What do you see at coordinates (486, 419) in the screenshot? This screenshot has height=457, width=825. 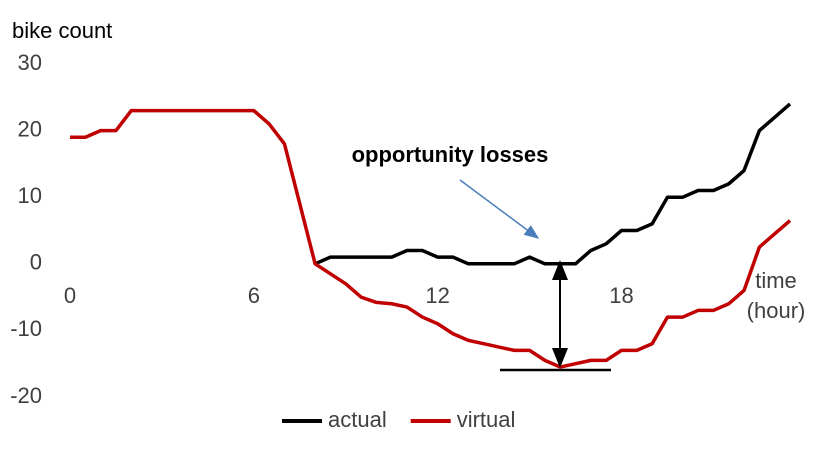 I see `legend-label: virtual` at bounding box center [486, 419].